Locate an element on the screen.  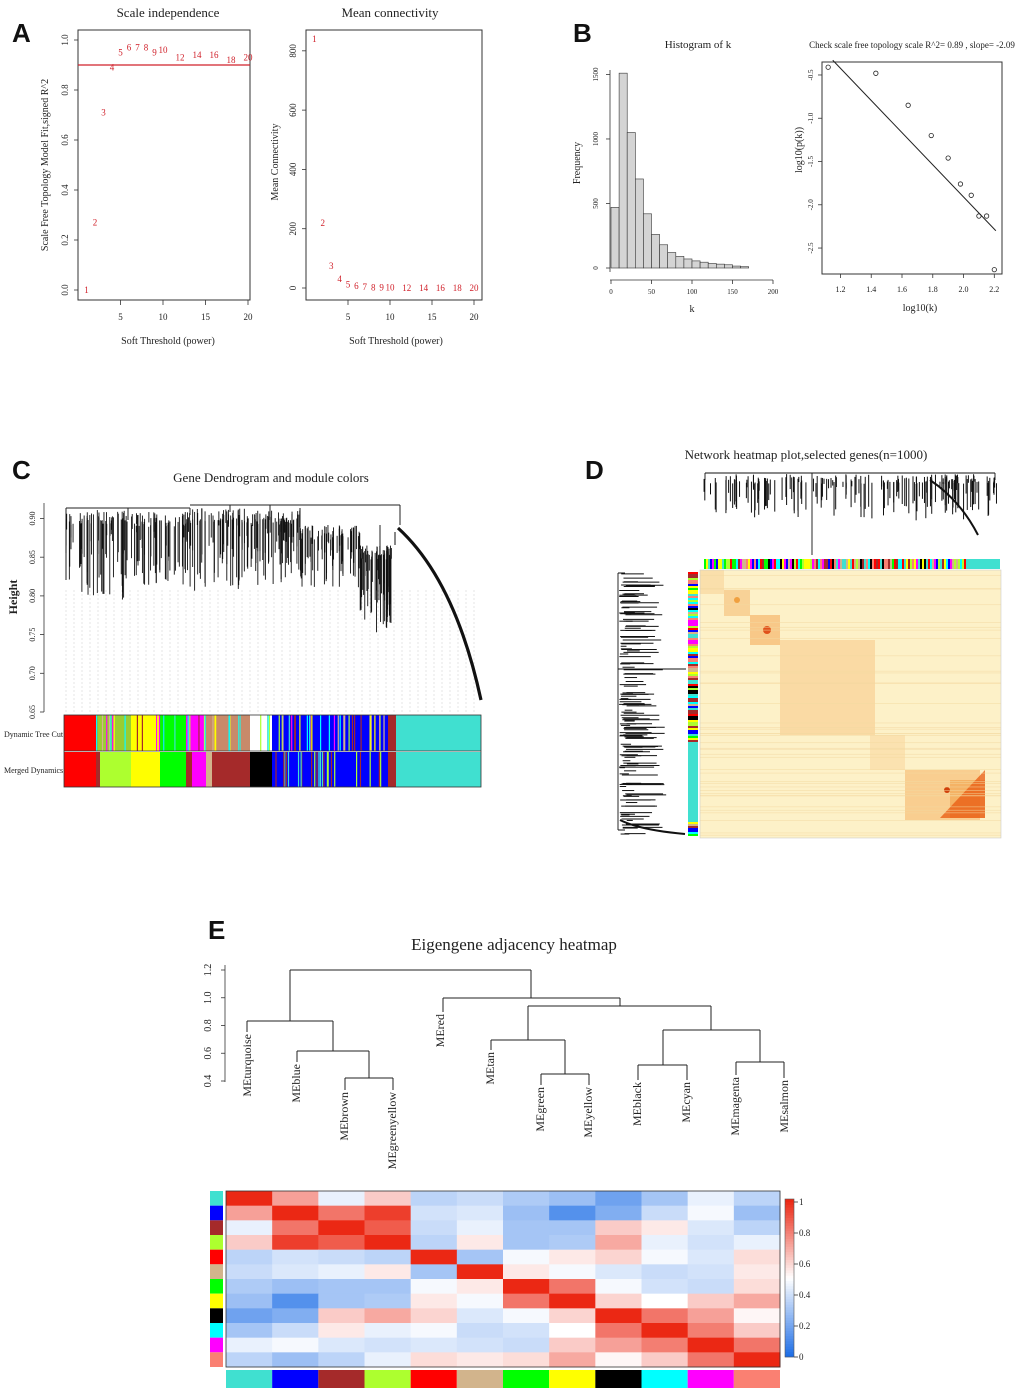
d-top-dendrogram is located at coordinates (850, 513).